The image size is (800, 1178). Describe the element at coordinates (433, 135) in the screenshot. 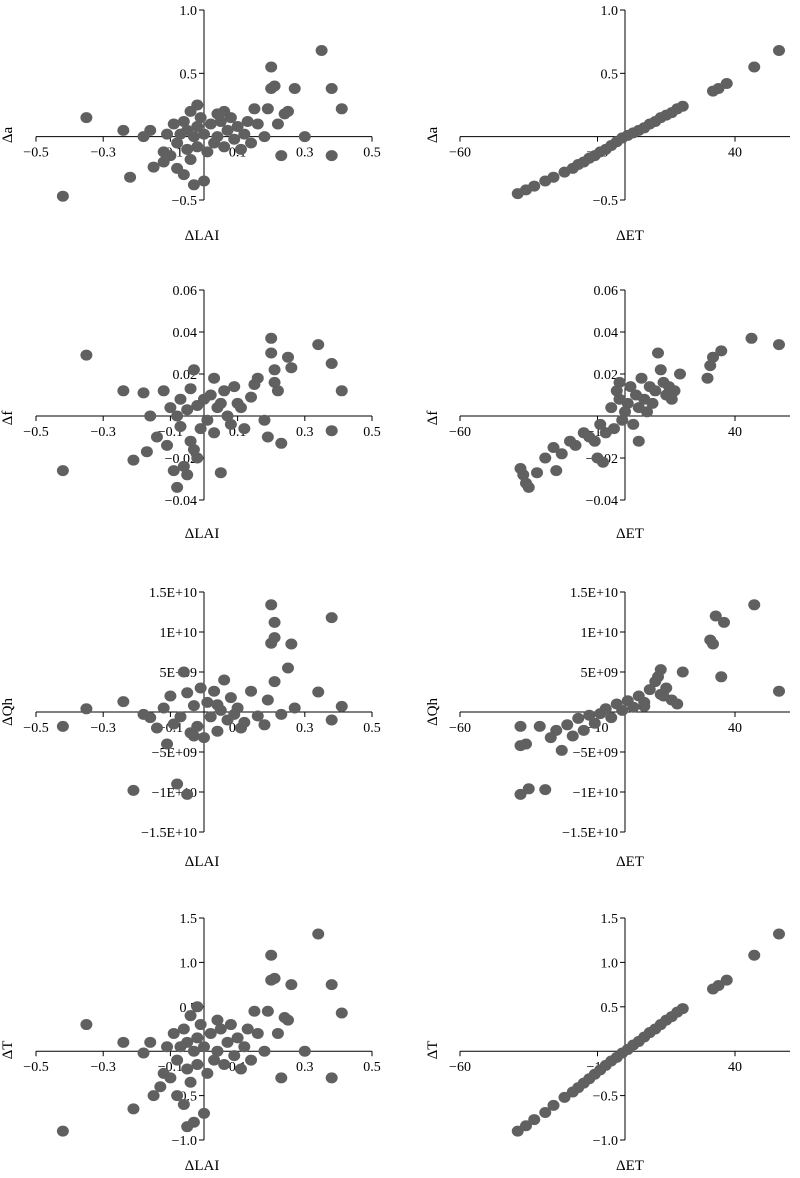

I see `y-axis-label: Δa` at that location.